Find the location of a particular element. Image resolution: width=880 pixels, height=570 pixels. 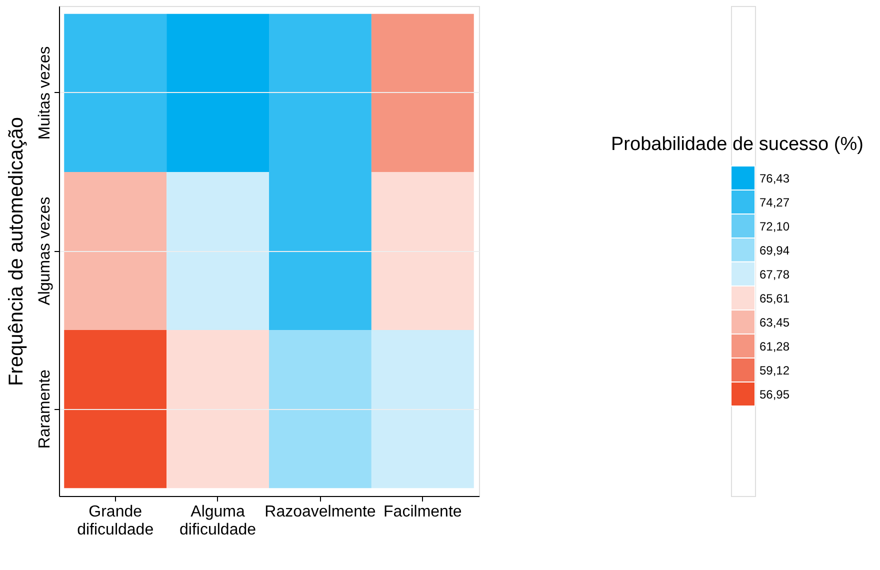

x-tick-label: Razoavelmente is located at coordinates (320, 512).